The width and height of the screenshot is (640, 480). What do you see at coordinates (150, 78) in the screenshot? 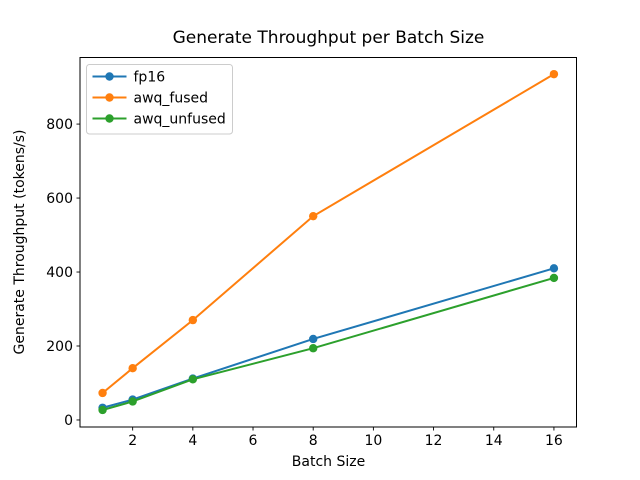
I see `legend-label-fp16: fp16` at bounding box center [150, 78].